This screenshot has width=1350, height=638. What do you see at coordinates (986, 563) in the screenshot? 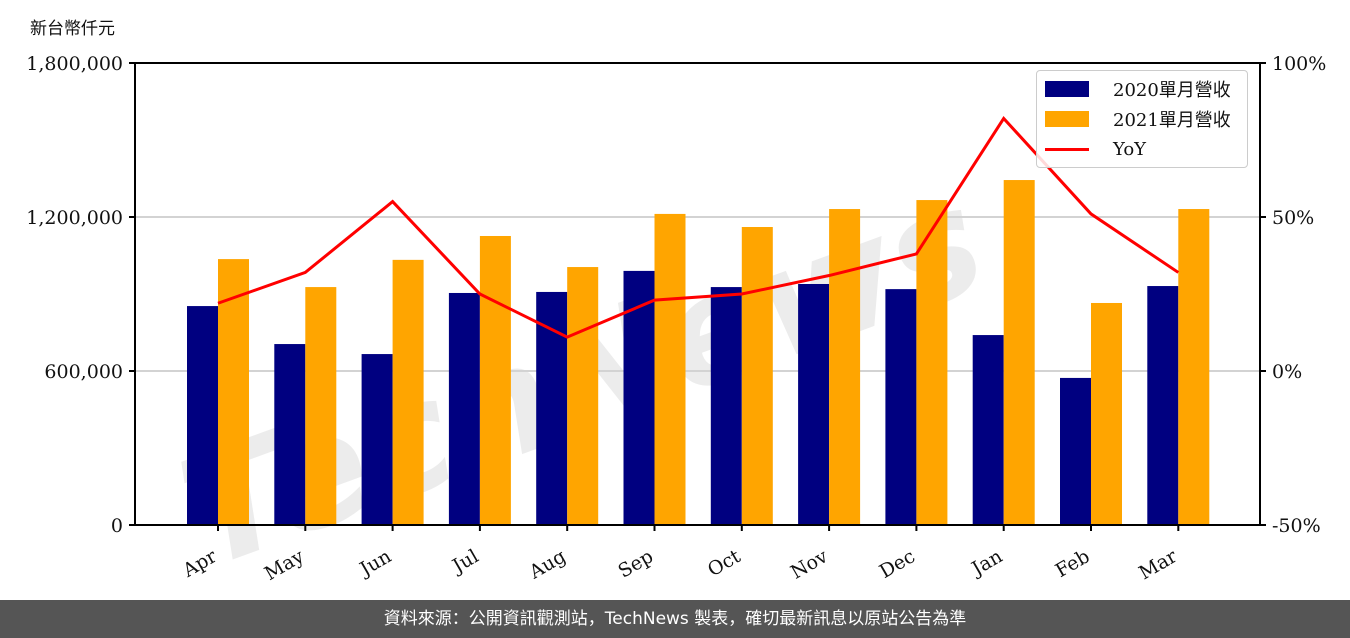
I see `x-tick-label: Jan` at bounding box center [986, 563].